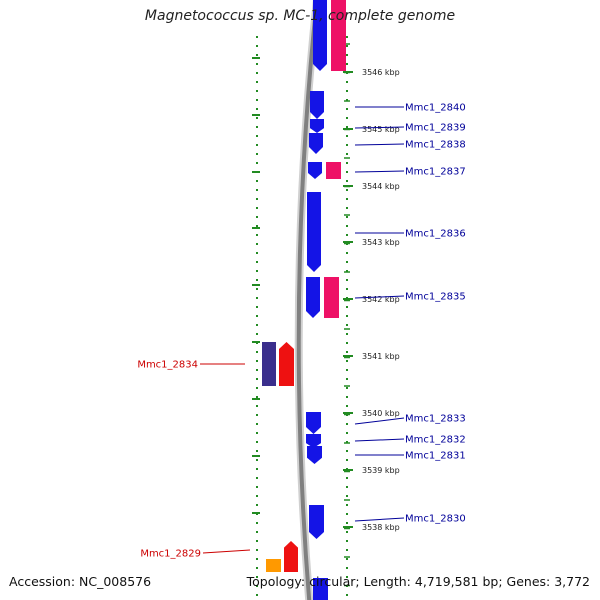 Image resolution: width=600 pixels, height=600 pixels. Describe the element at coordinates (435, 419) in the screenshot. I see `gene-label-mmc1_2833: Mmc1_2833` at that location.